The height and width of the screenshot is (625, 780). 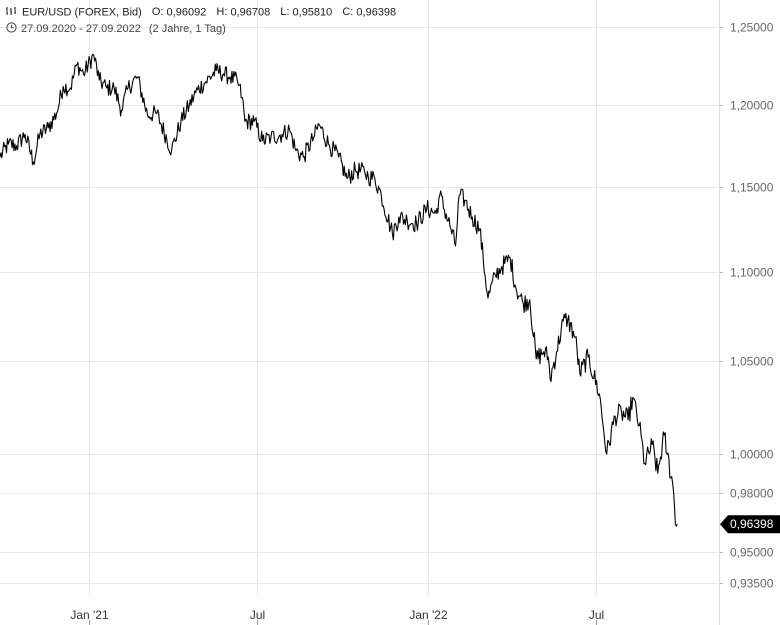 I want to click on y-tick-label: 1,15000, so click(x=752, y=188).